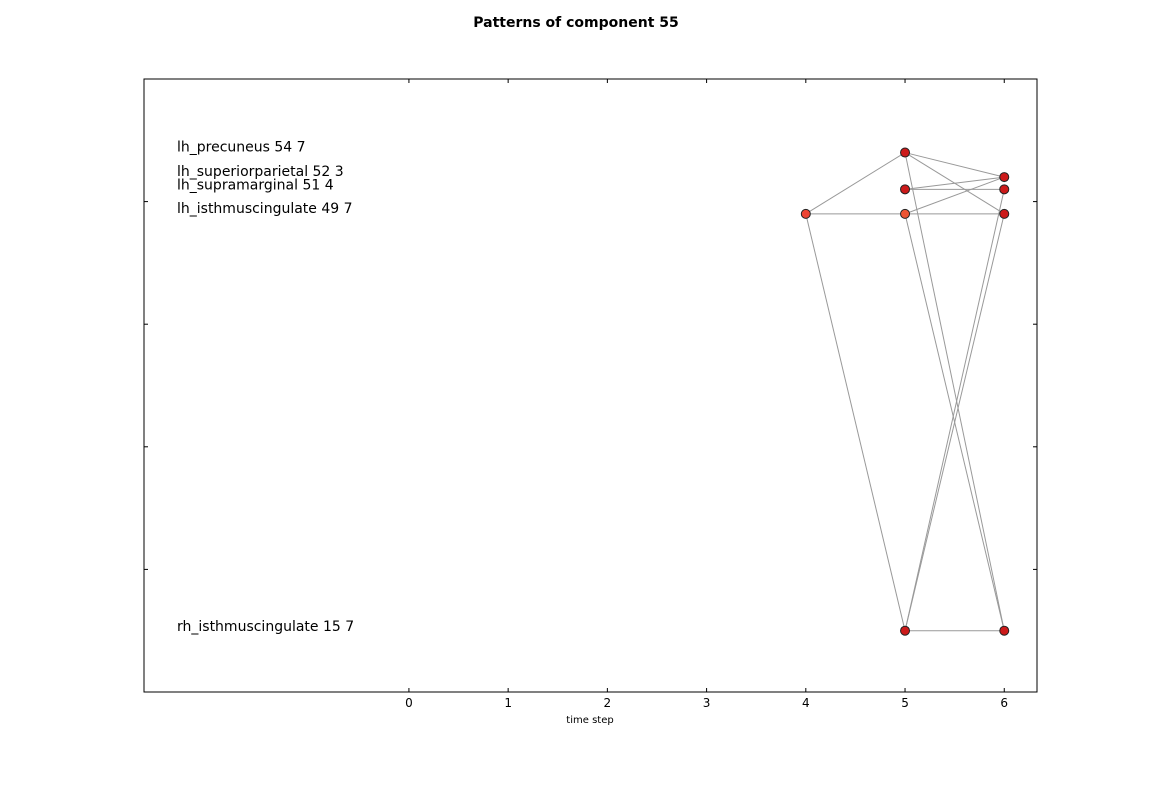 This screenshot has height=792, width=1152. I want to click on x-tick-label-6: 6, so click(1004, 703).